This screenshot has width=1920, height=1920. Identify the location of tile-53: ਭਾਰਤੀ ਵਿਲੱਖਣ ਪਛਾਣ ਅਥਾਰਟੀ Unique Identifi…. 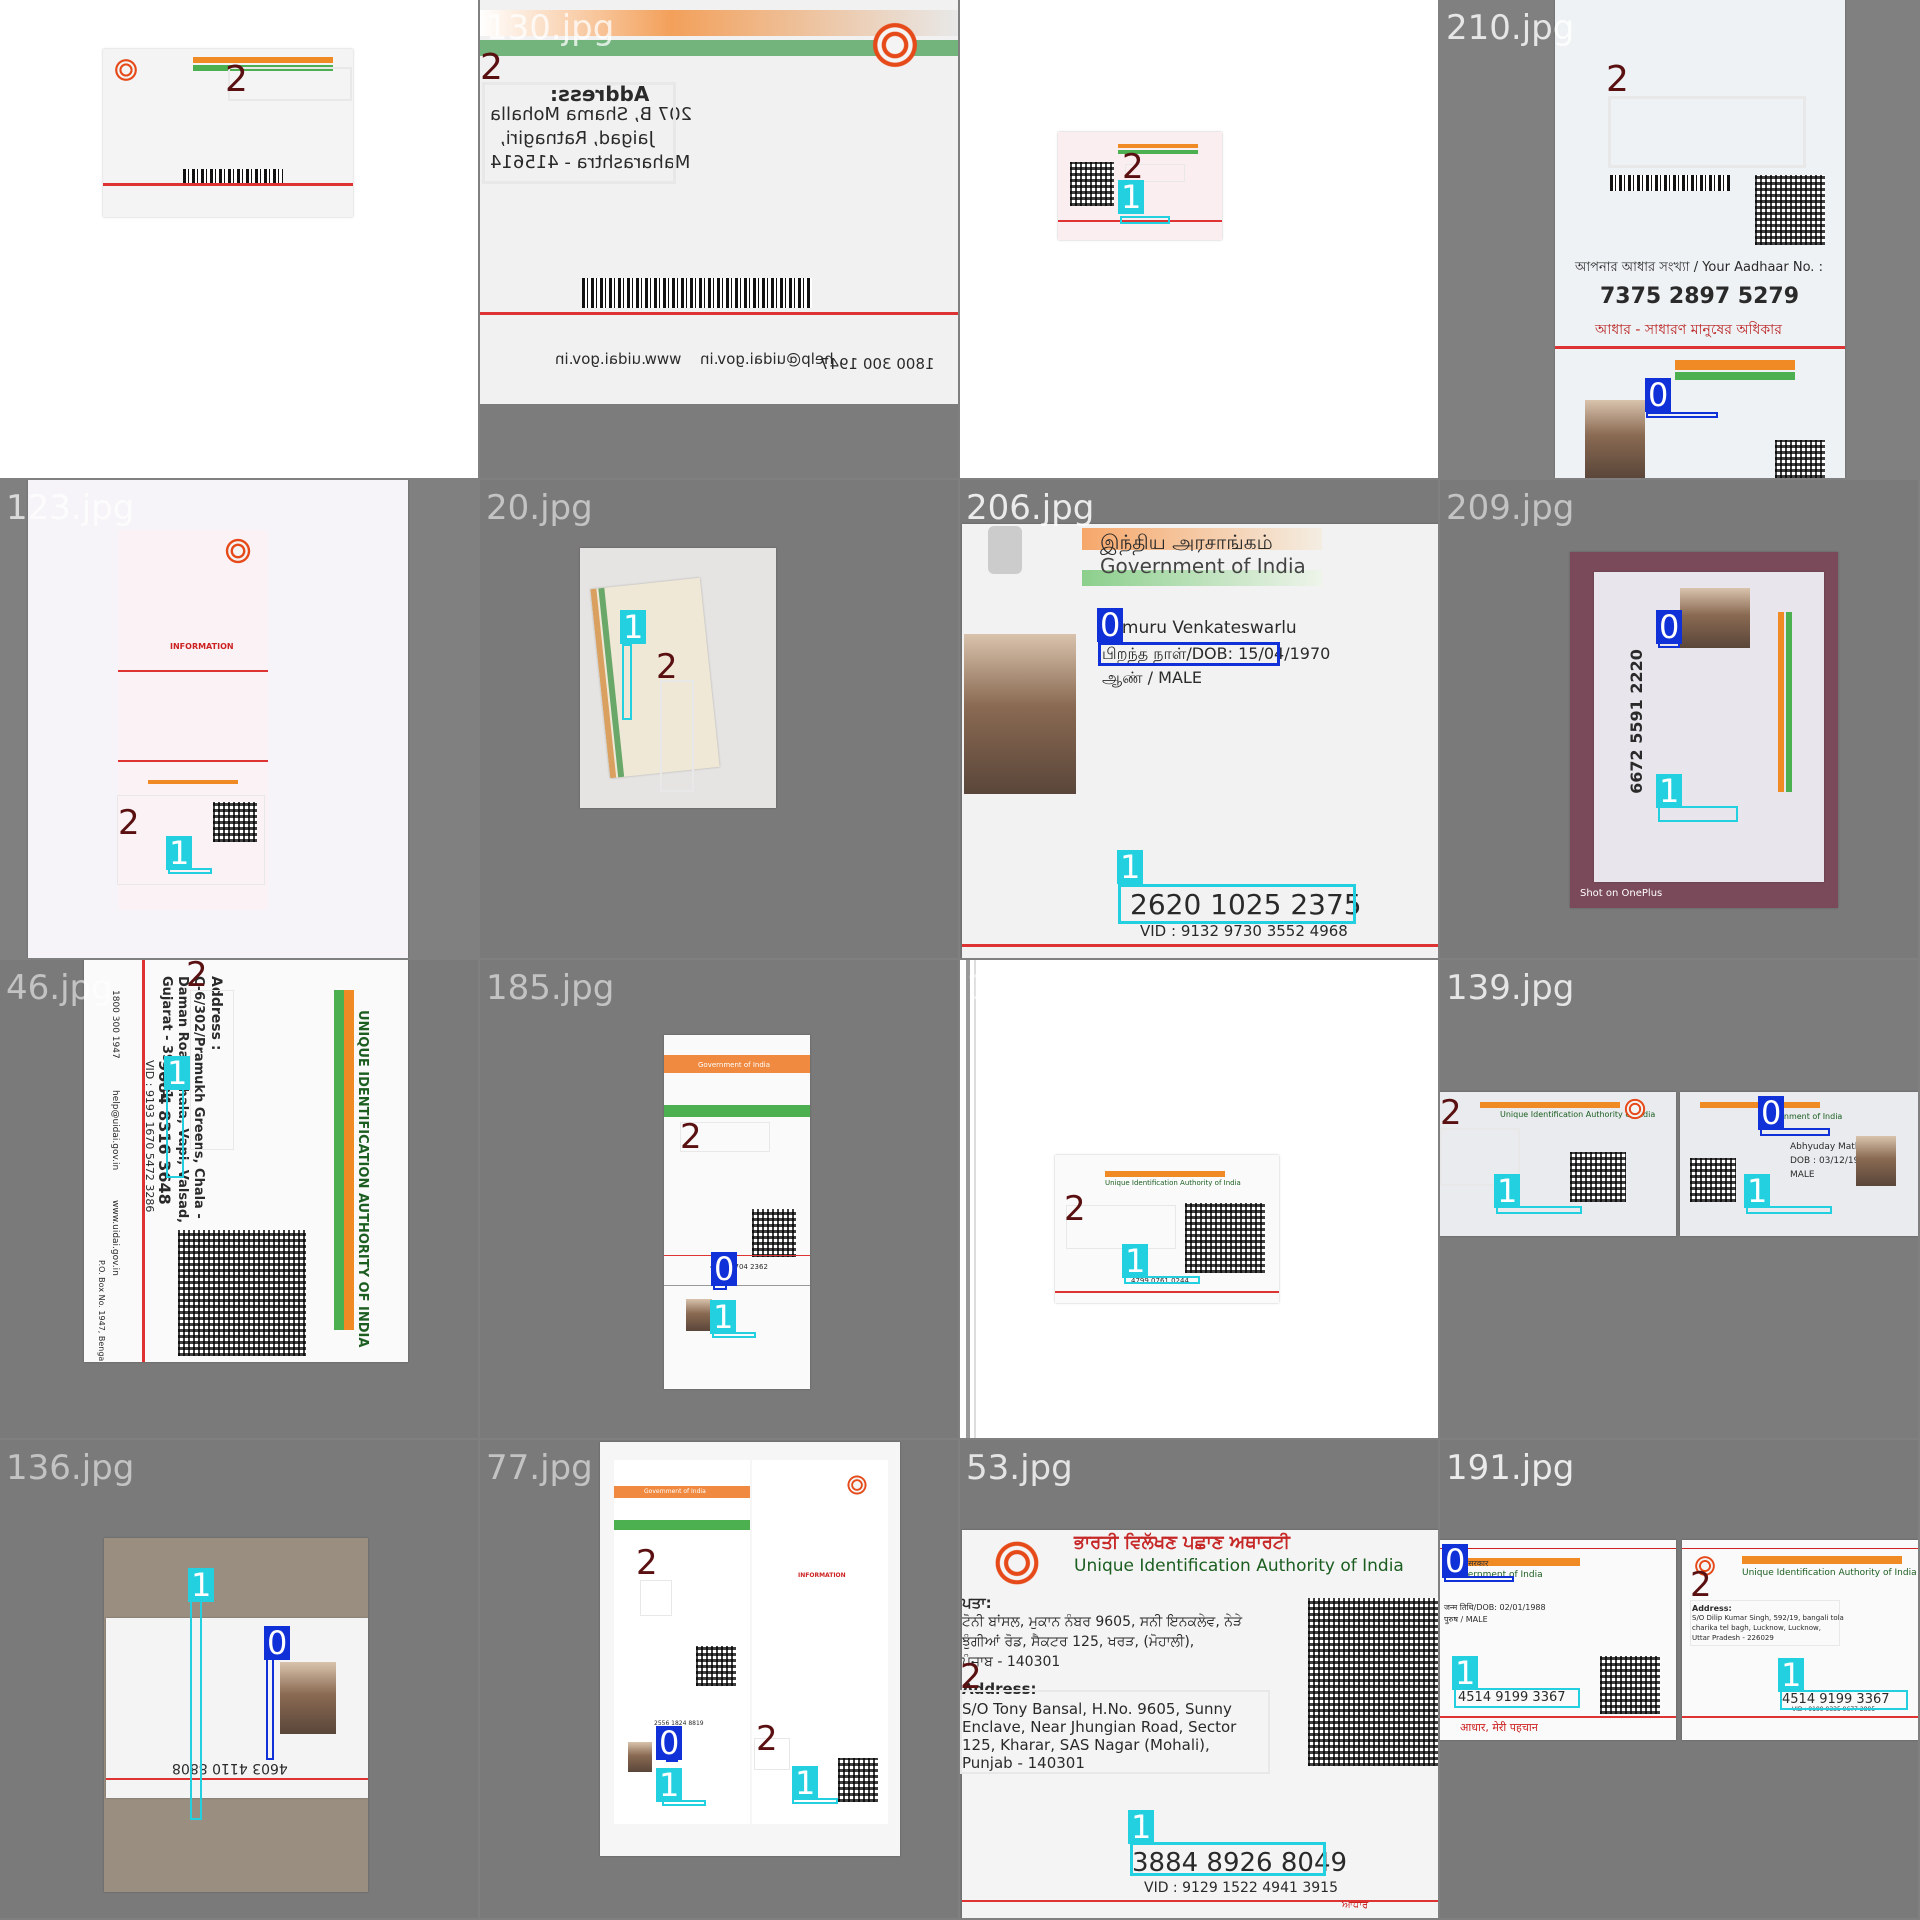
(1199, 1679).